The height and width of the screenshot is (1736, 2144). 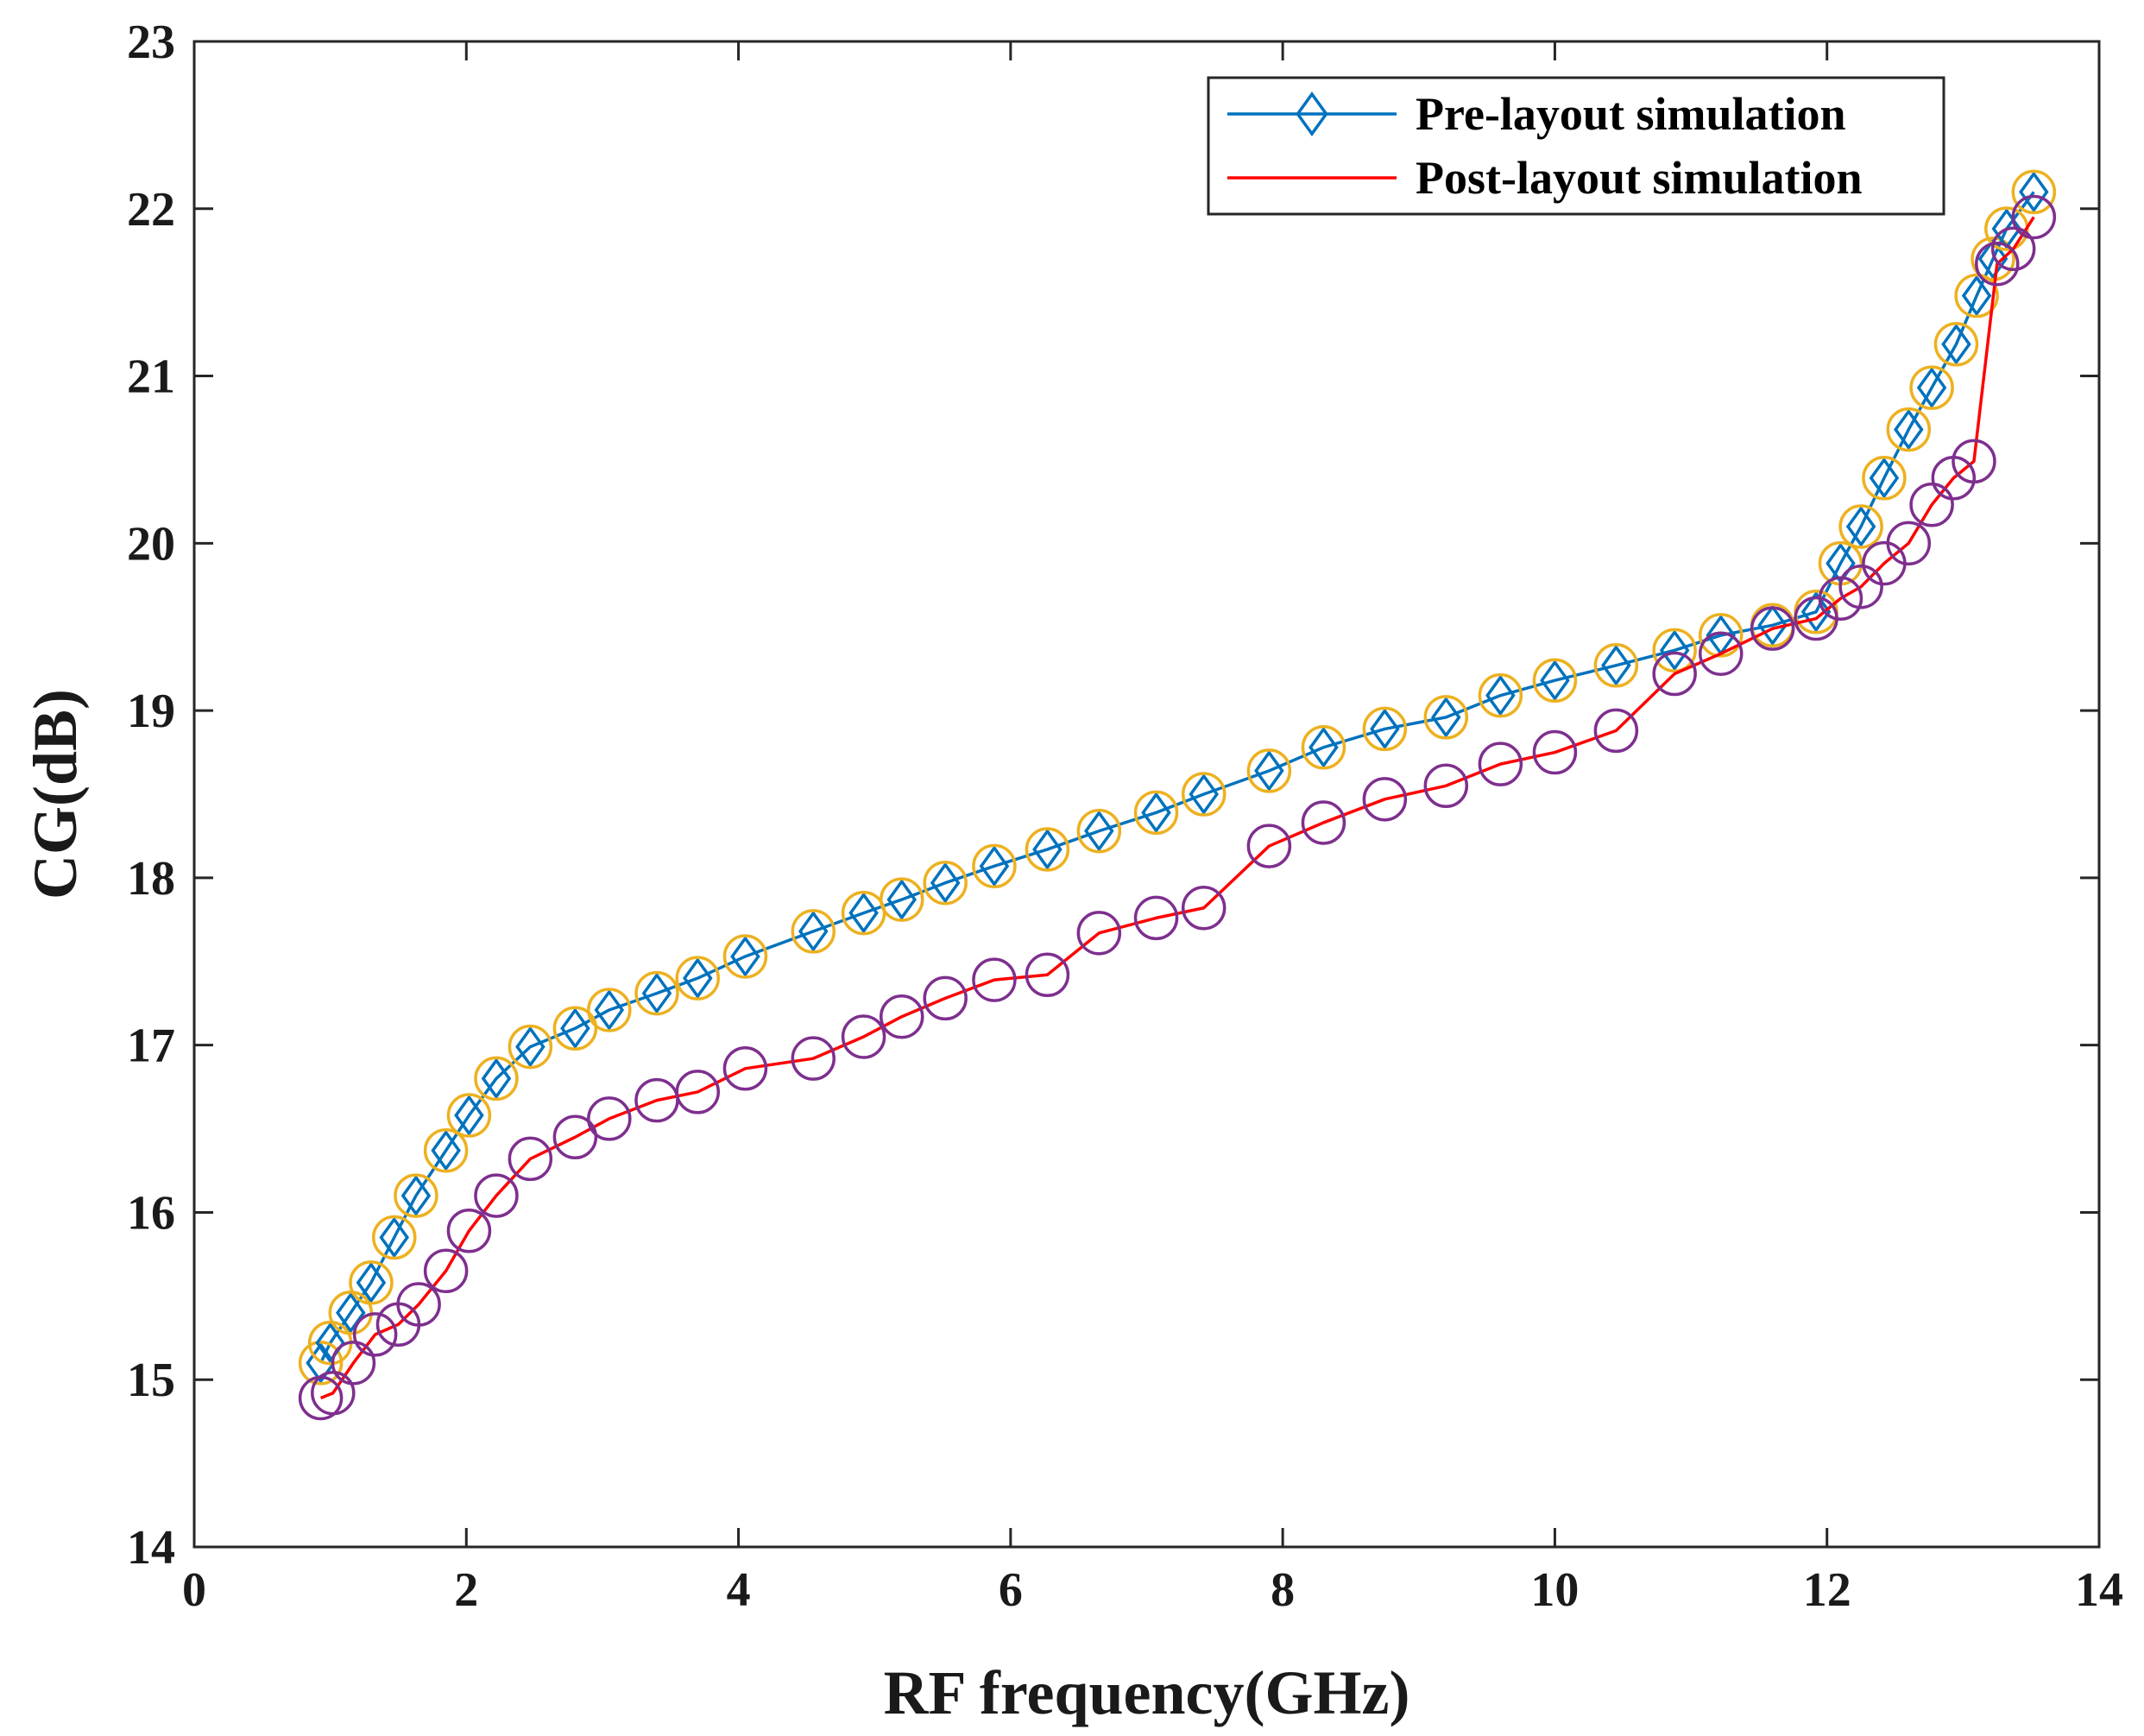 I want to click on legend-label: Pre-layout simulation, so click(x=1631, y=114).